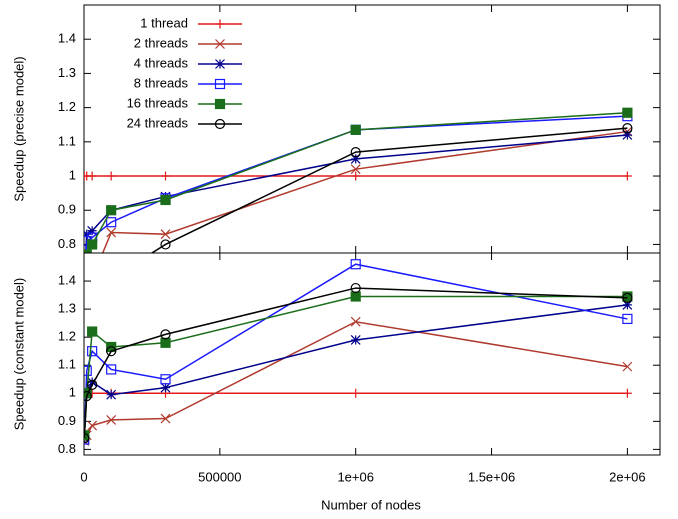 This screenshot has width=678, height=519. Describe the element at coordinates (219, 476) in the screenshot. I see `x-tick-label: 500000` at that location.